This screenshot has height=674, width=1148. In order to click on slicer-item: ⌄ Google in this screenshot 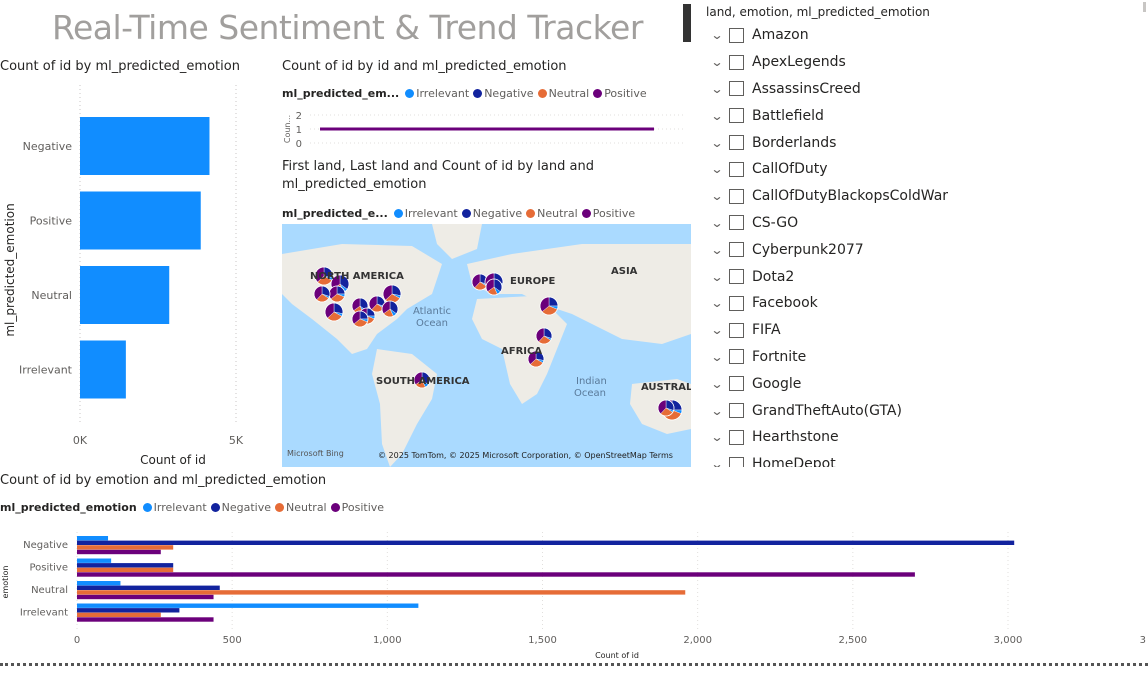, I will do `click(927, 383)`.